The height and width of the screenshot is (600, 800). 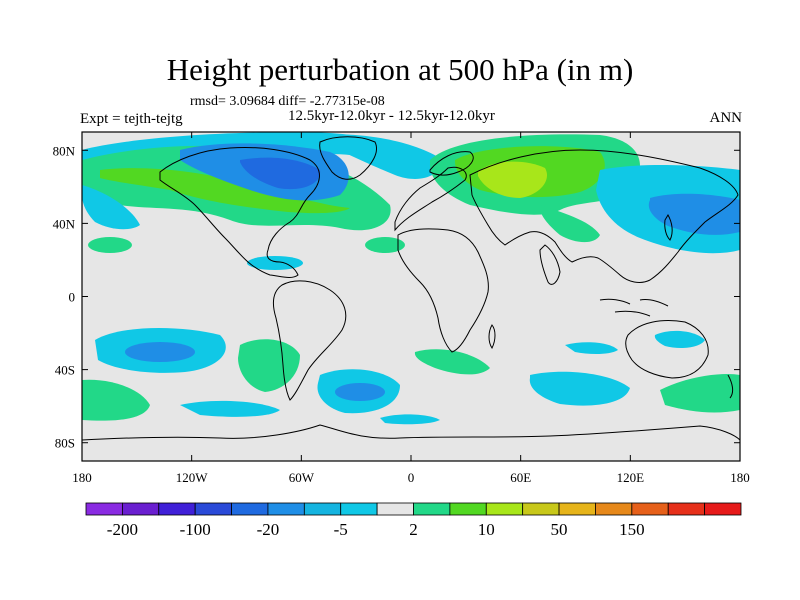 What do you see at coordinates (275, 263) in the screenshot?
I see `field-cyan-subtropical-atlantic` at bounding box center [275, 263].